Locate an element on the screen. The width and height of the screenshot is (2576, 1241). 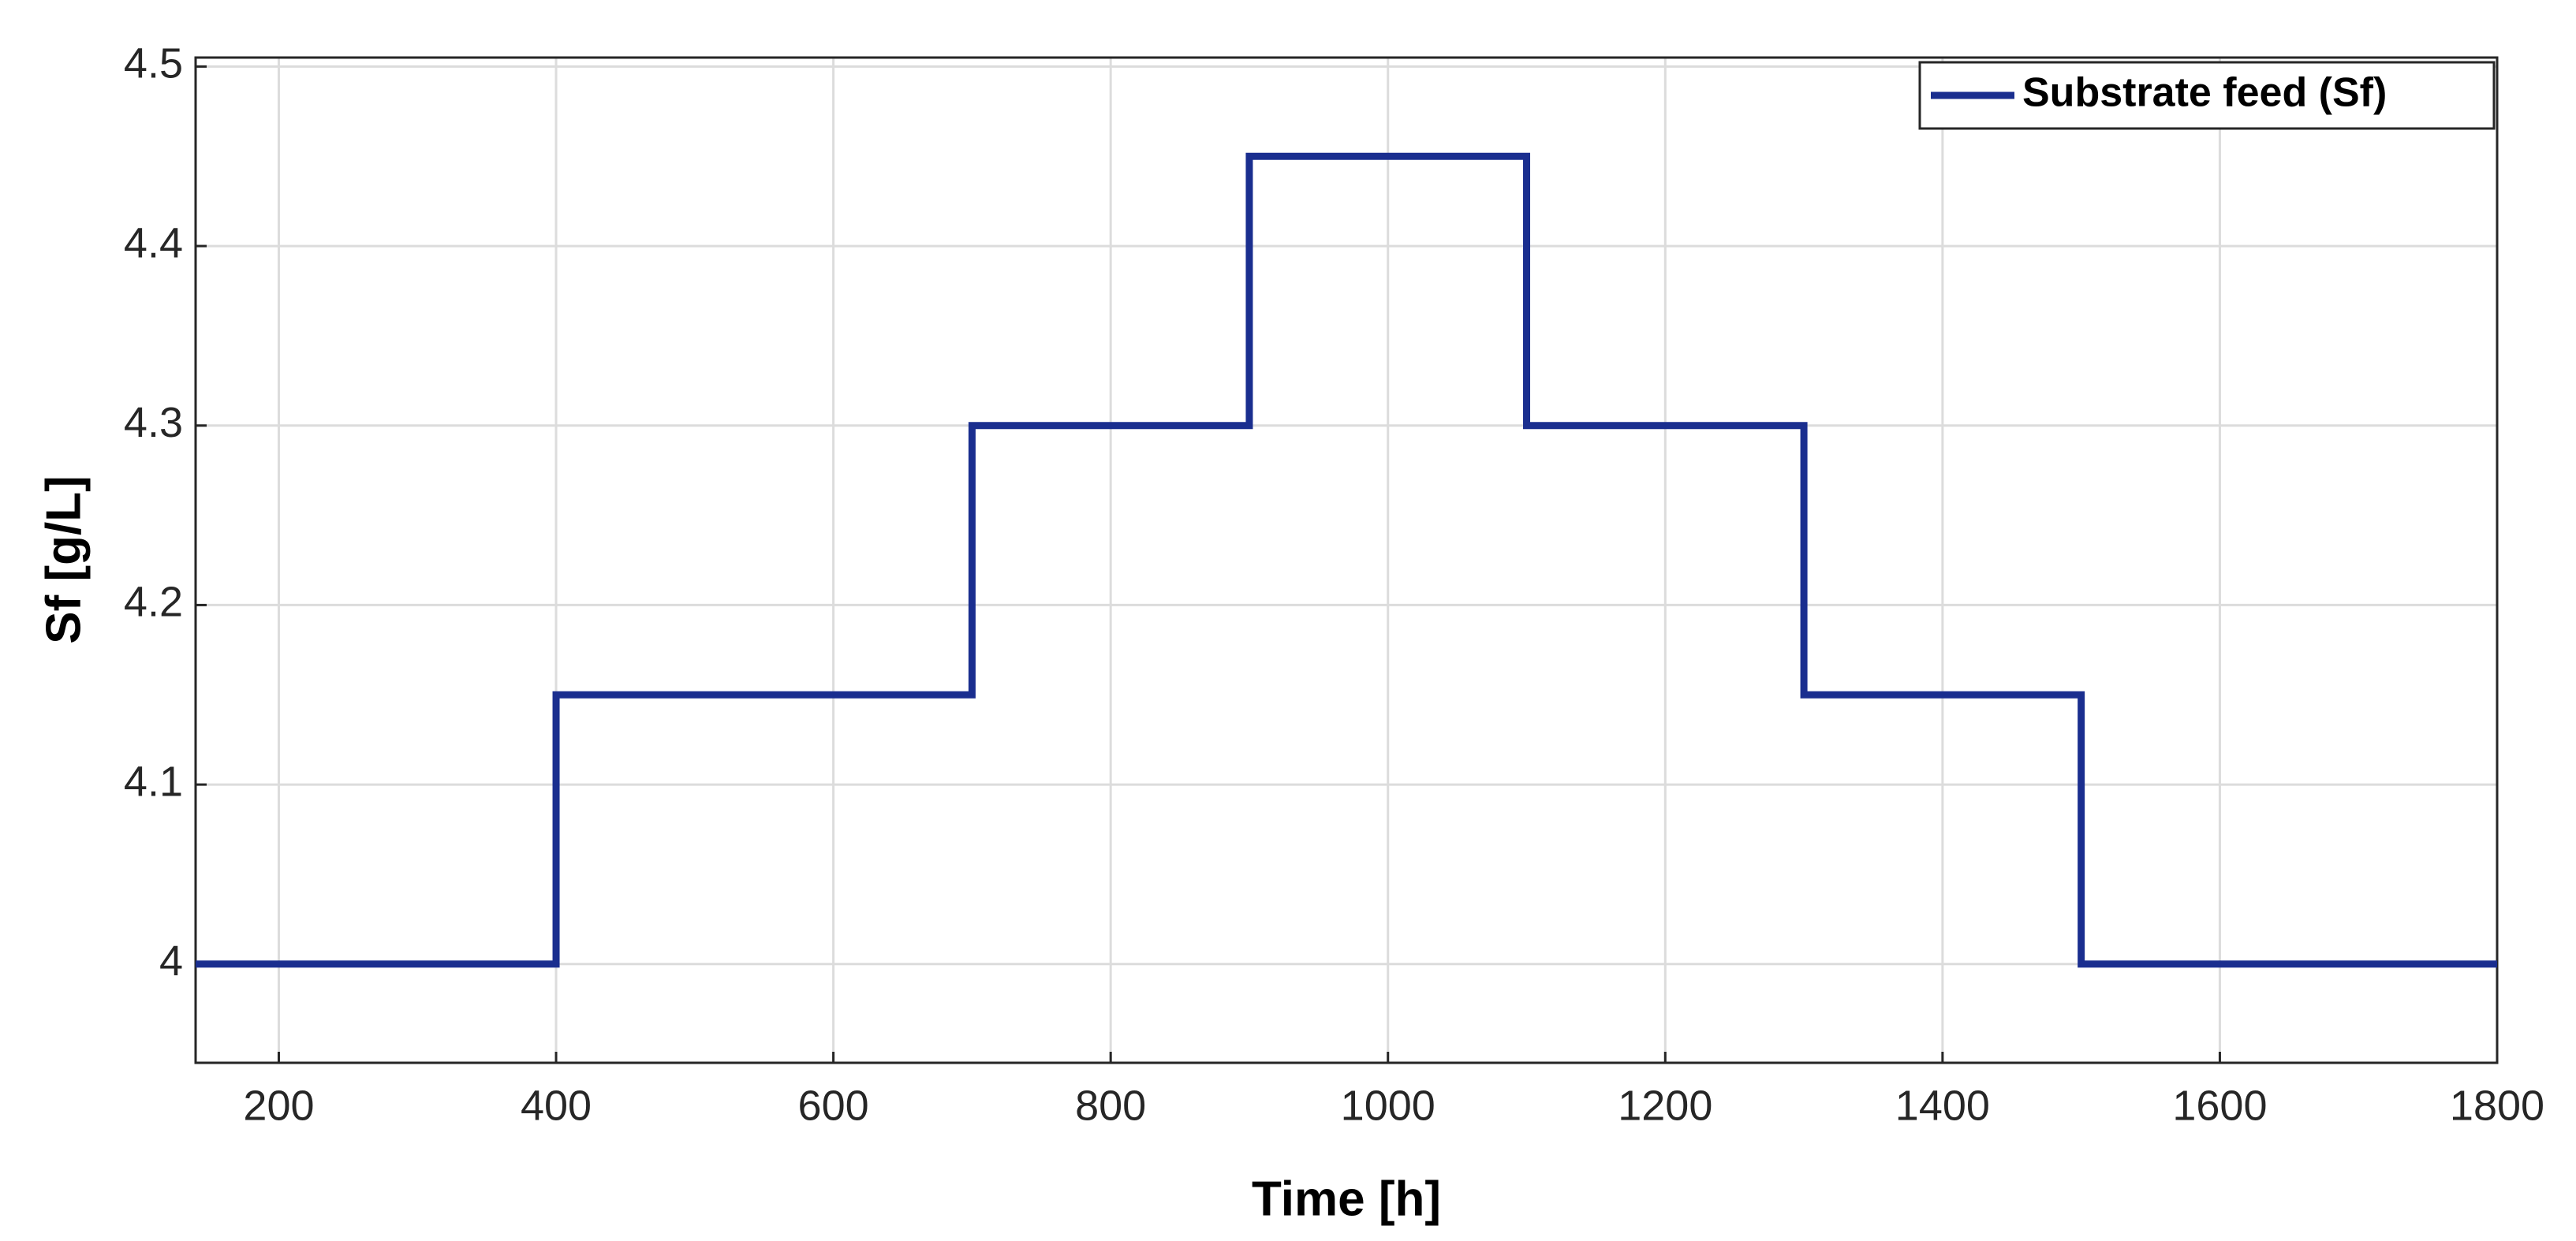
x-tick-label: 400 is located at coordinates (556, 1105).